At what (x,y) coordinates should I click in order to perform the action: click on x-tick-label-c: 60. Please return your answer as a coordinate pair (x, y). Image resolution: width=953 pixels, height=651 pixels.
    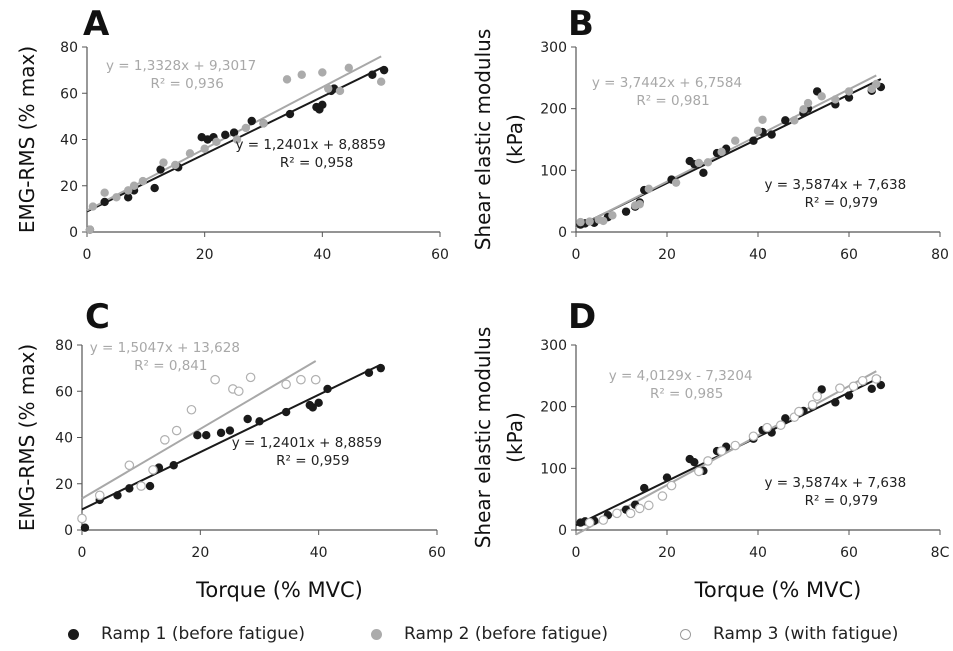
    Looking at the image, I should click on (437, 553).